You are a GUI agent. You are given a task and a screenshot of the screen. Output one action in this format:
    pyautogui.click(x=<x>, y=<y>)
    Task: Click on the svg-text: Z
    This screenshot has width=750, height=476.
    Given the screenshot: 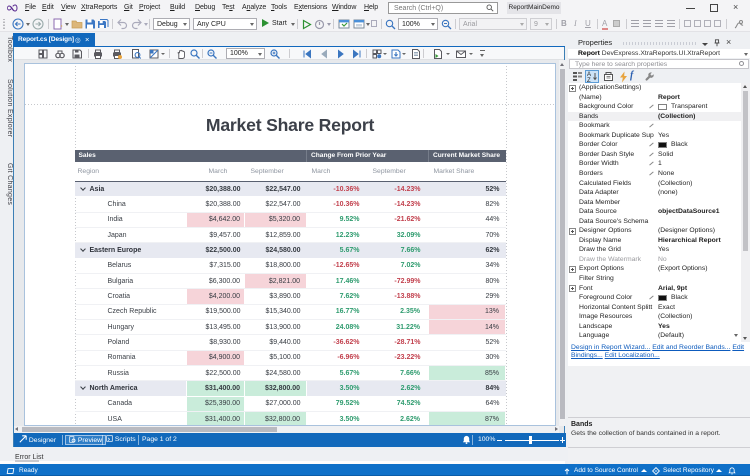 What is the action you would take?
    pyautogui.click(x=589, y=80)
    